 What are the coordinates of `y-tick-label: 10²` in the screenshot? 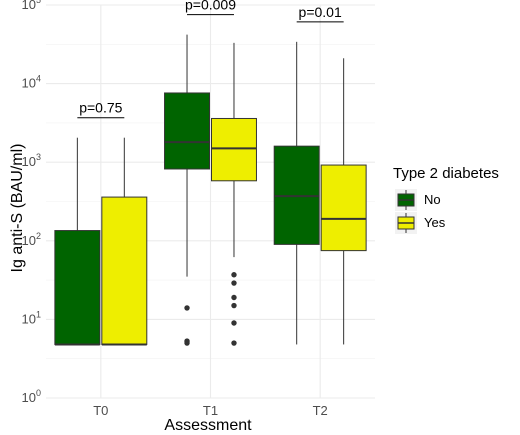 It's located at (31, 239).